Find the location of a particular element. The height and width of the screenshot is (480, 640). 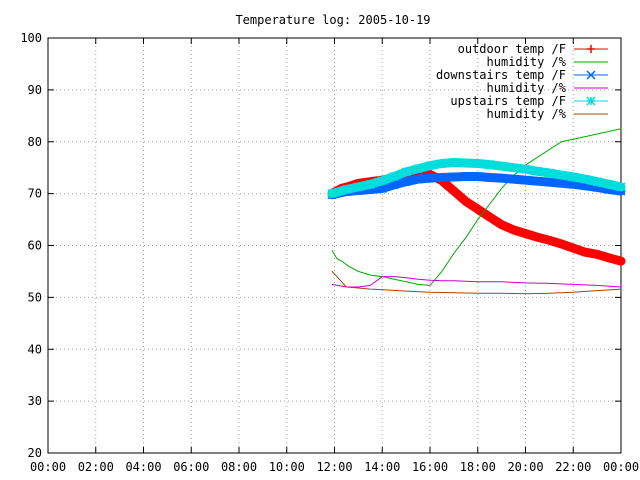

x-tick-label: 06:00 is located at coordinates (191, 467).